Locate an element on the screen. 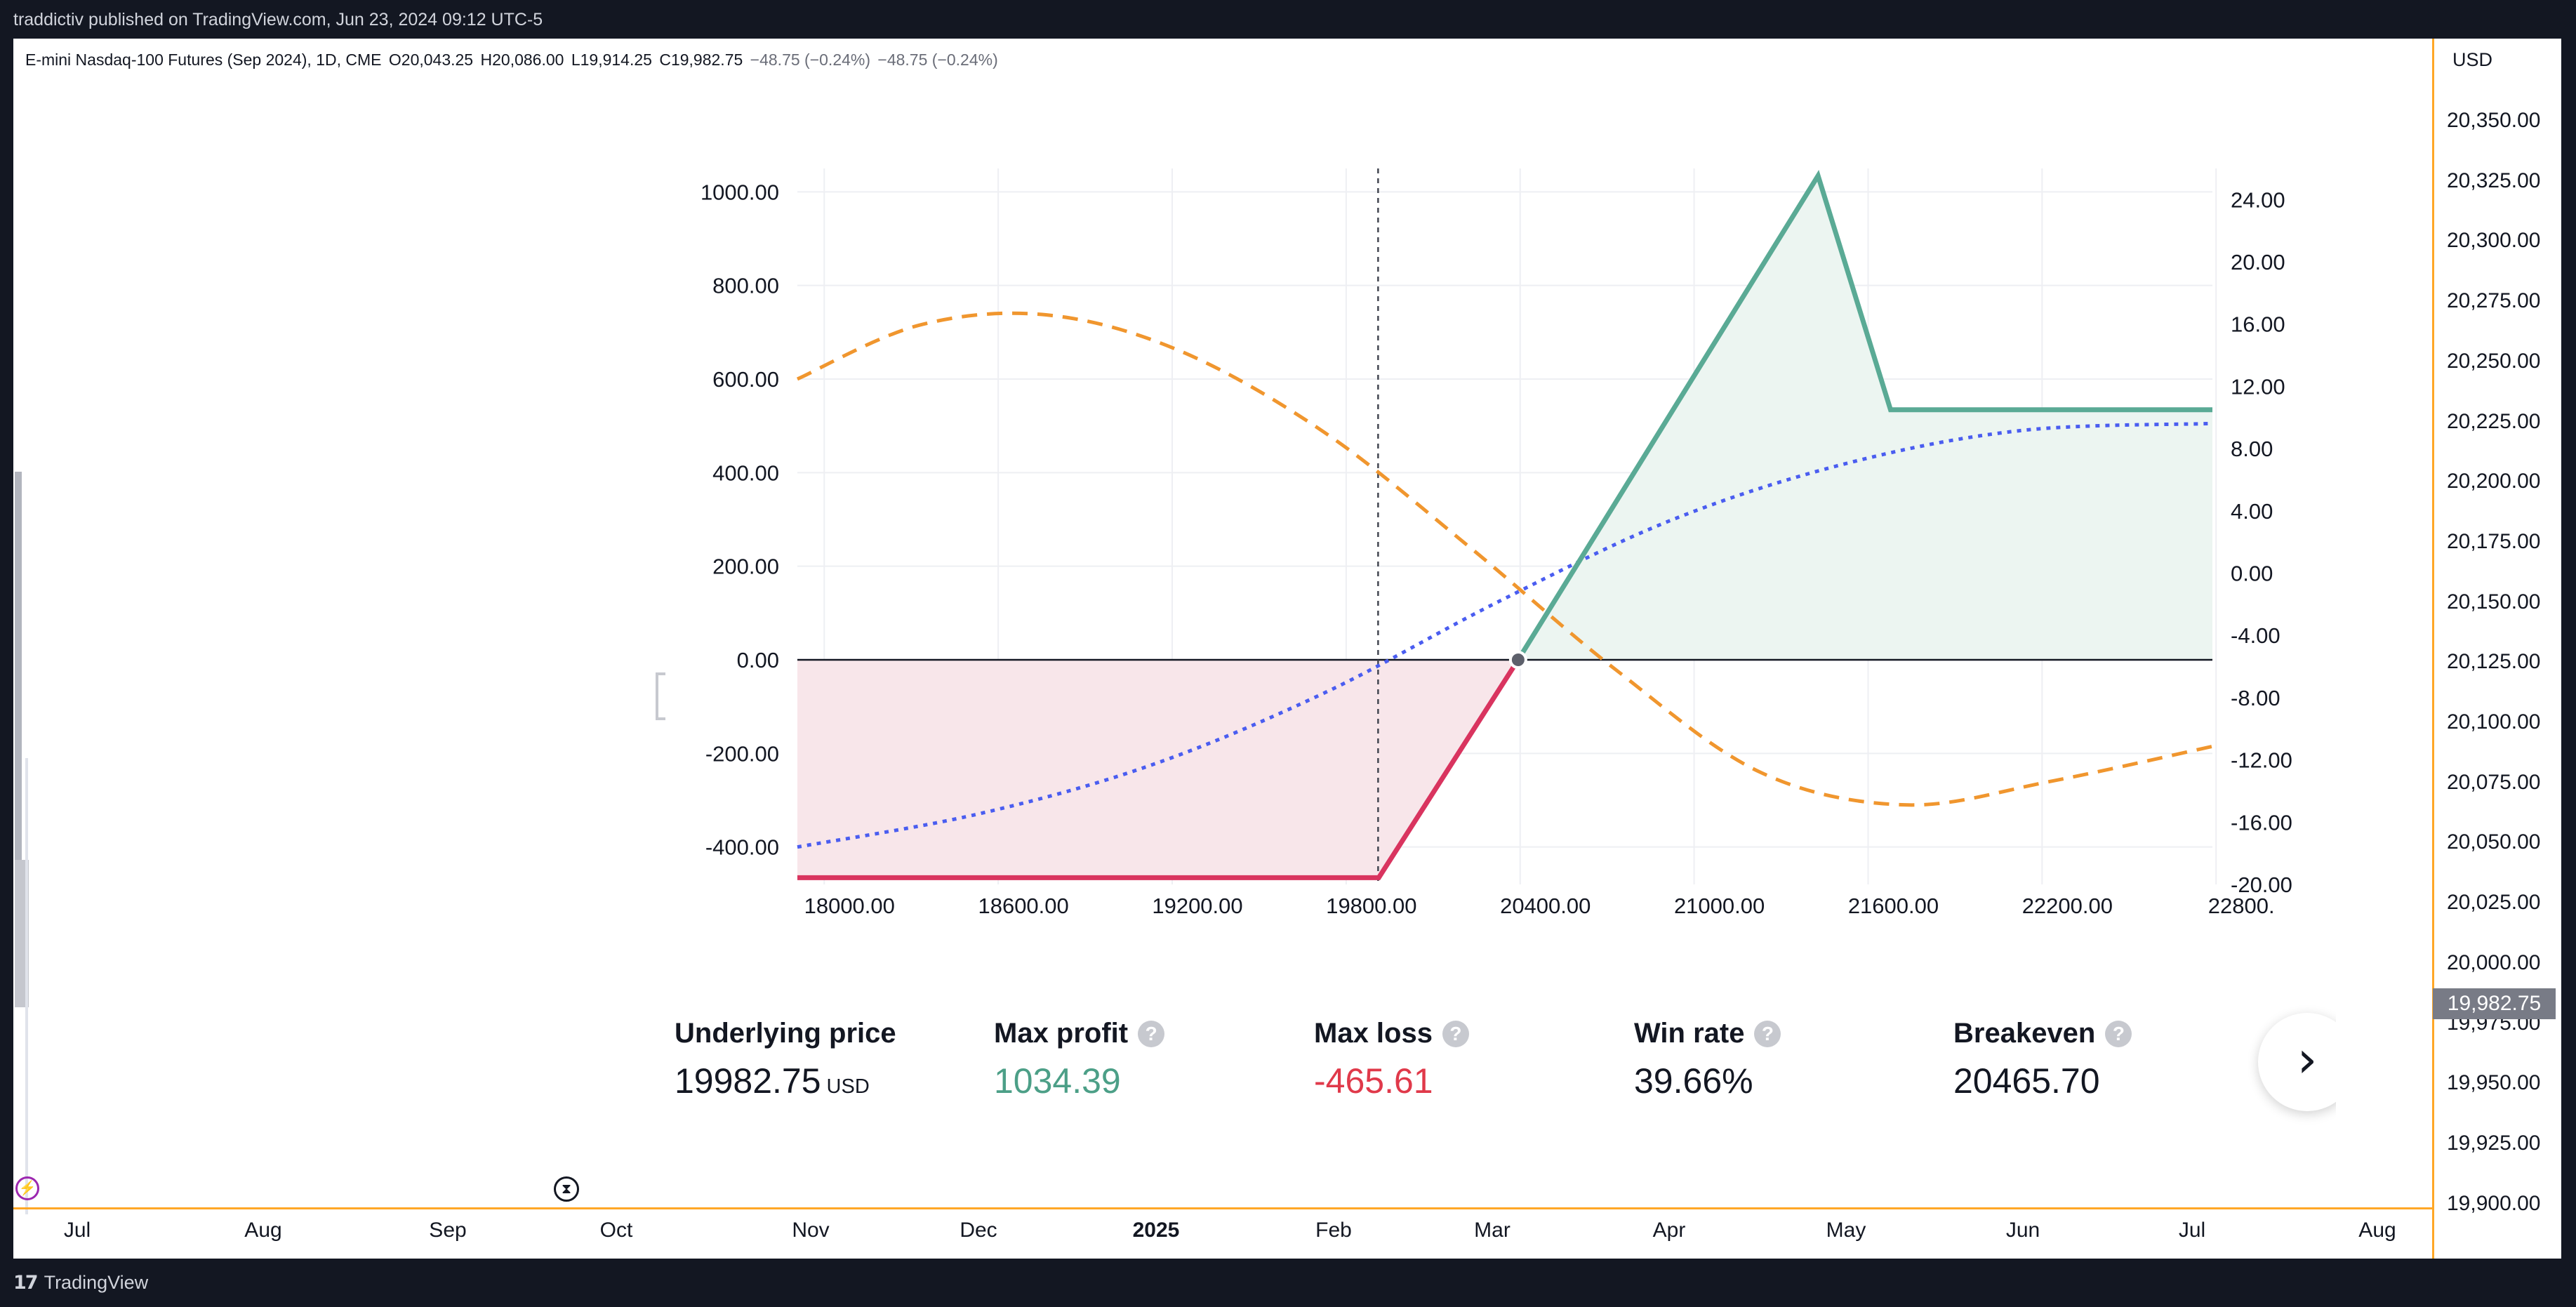 The image size is (2576, 1307). underlying-value-row: 19982.75 USD is located at coordinates (786, 1081).